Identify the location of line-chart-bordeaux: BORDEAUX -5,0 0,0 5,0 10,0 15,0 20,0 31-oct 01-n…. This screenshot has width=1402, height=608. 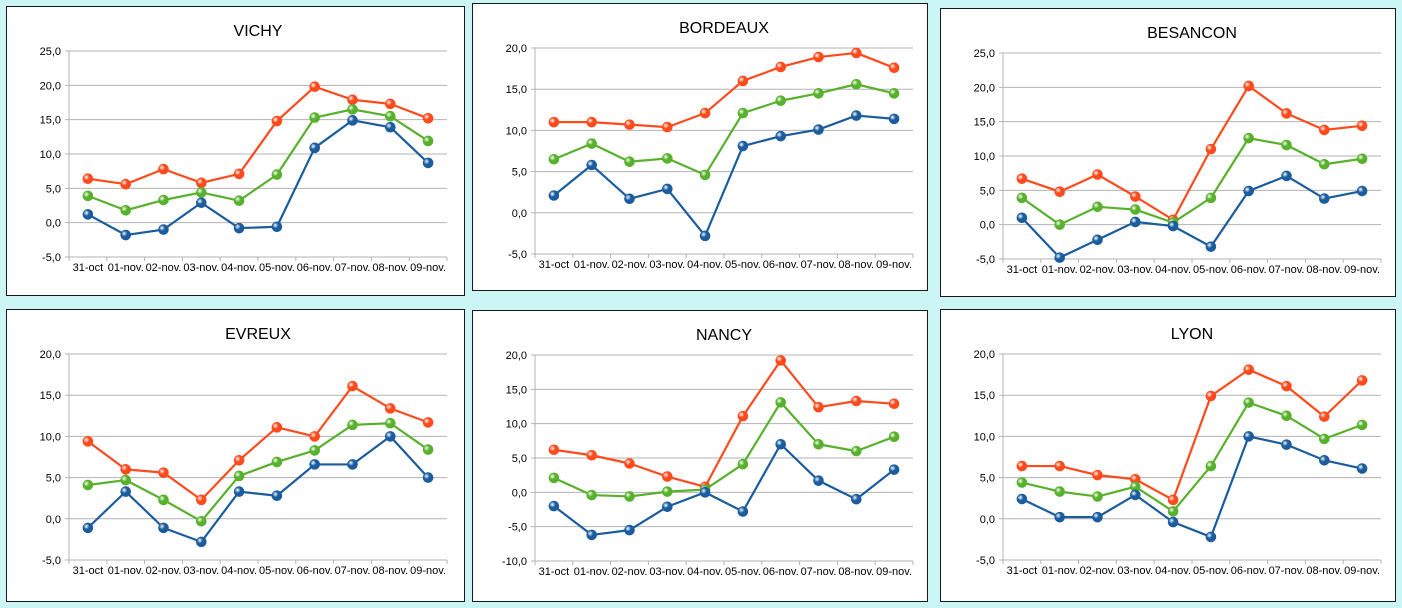
(710, 145).